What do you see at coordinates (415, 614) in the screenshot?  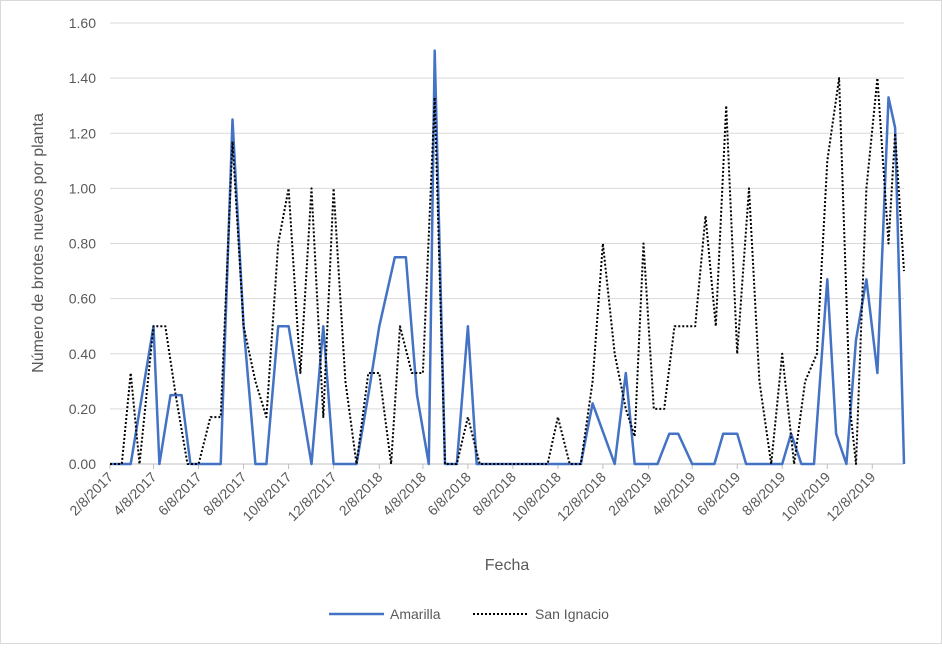 I see `legend-label: Amarilla` at bounding box center [415, 614].